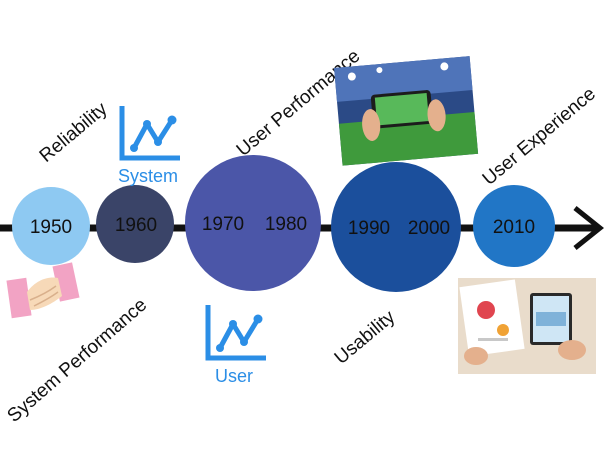 The image size is (608, 455). I want to click on label-reliability: Reliability, so click(74, 132).